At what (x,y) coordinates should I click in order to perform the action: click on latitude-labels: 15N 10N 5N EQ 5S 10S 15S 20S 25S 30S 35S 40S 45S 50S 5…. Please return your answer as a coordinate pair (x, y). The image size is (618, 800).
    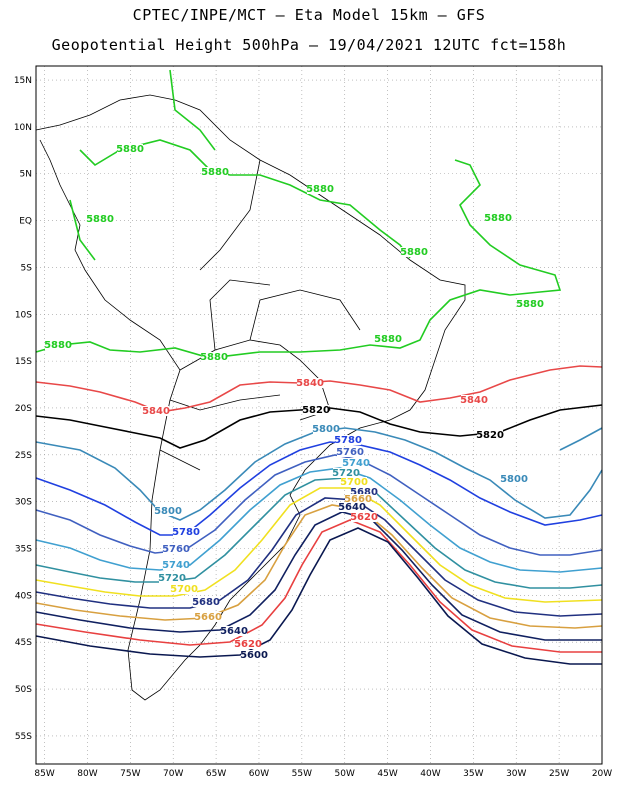
    Looking at the image, I should click on (23, 409).